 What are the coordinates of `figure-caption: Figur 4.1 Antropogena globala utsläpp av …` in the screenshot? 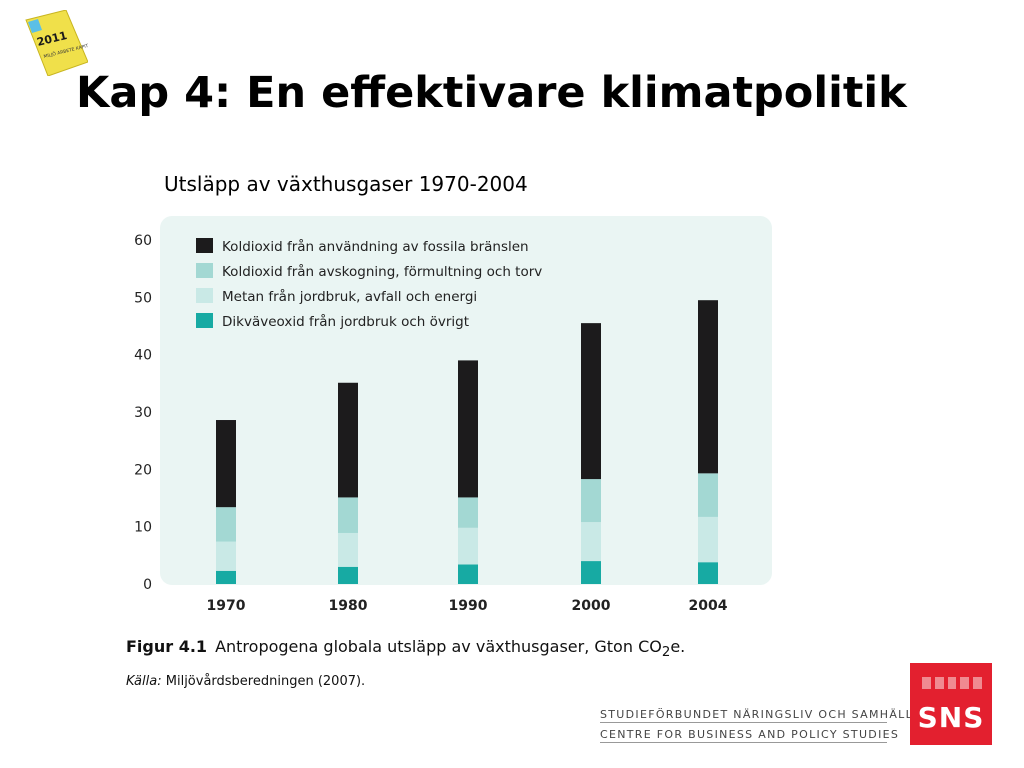 It's located at (405, 648).